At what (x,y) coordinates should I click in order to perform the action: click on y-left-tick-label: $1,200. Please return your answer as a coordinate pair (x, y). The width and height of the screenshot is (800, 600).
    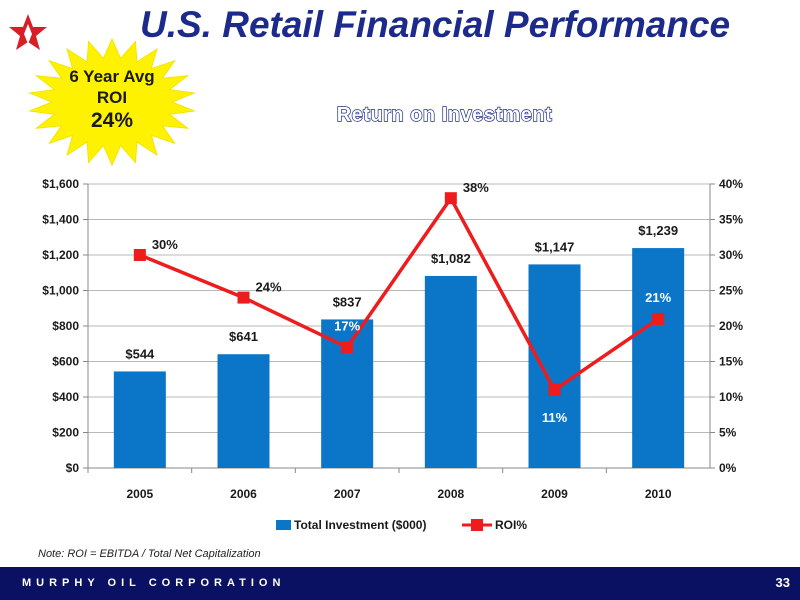
    Looking at the image, I should click on (60, 255).